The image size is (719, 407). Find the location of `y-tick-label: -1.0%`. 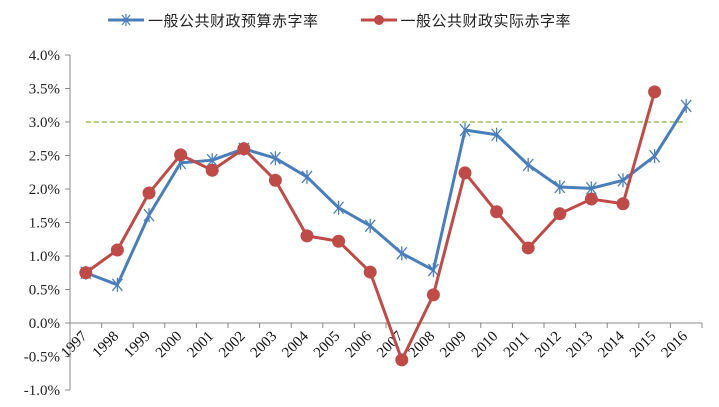

y-tick-label: -1.0% is located at coordinates (42, 391).